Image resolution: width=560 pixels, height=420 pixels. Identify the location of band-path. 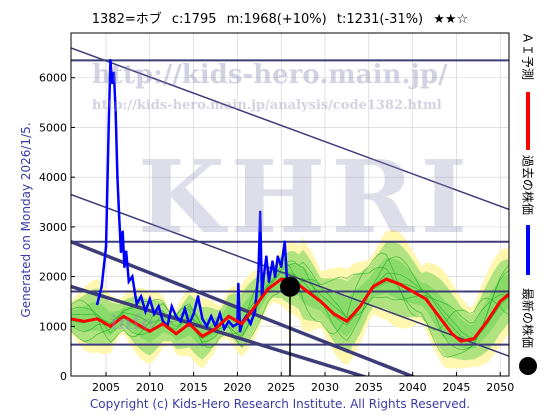
(290, 306).